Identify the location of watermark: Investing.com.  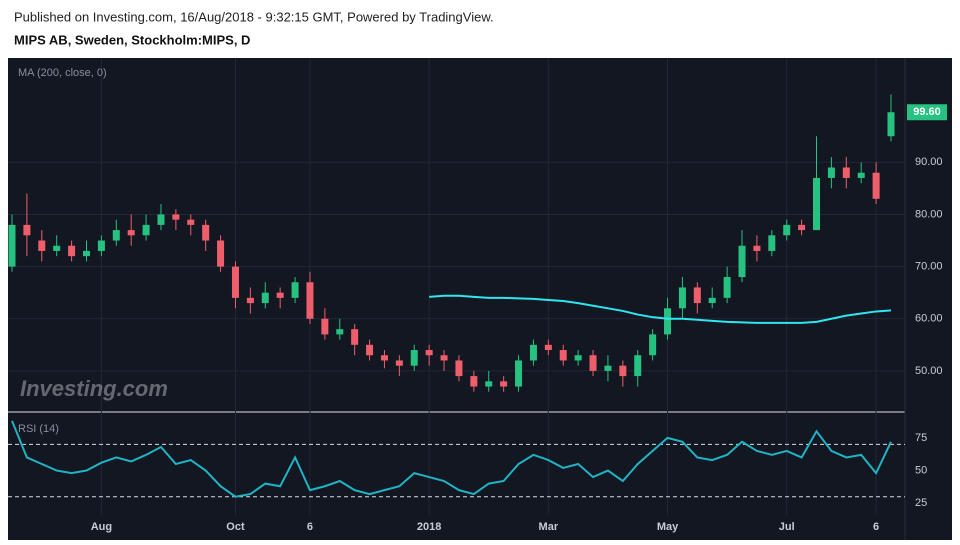
(94, 388).